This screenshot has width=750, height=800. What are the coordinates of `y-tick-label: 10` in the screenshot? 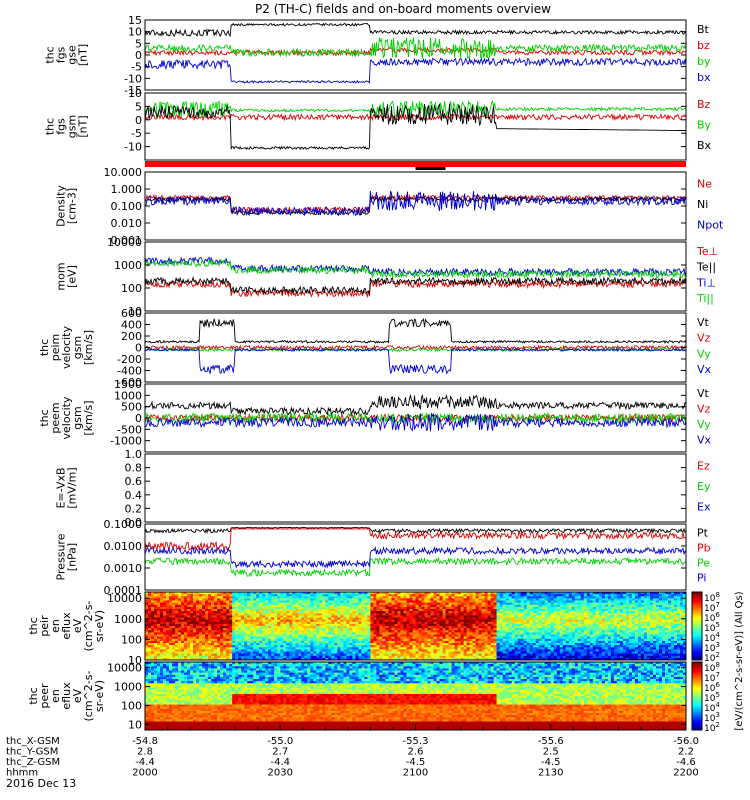 It's located at (135, 32).